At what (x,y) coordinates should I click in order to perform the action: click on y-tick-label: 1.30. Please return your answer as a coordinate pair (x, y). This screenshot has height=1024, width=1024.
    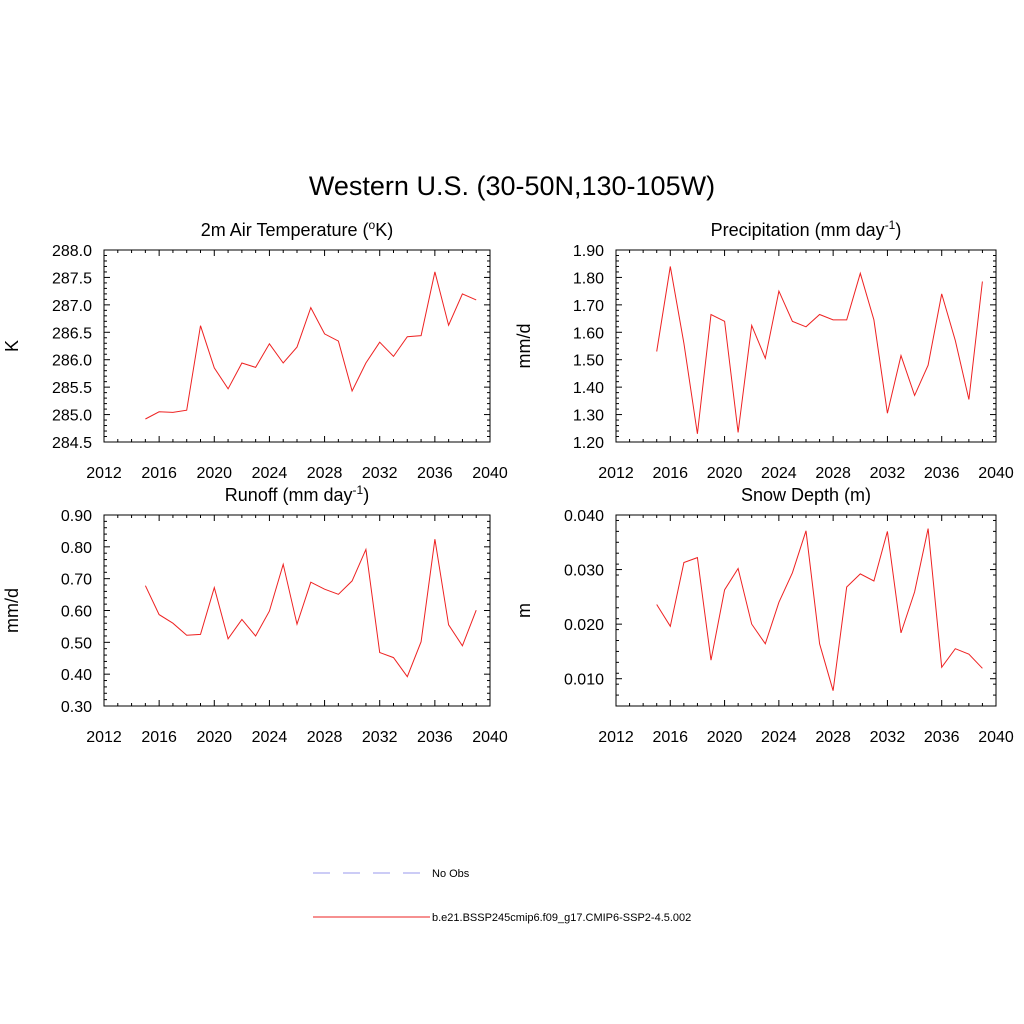
    Looking at the image, I should click on (588, 416).